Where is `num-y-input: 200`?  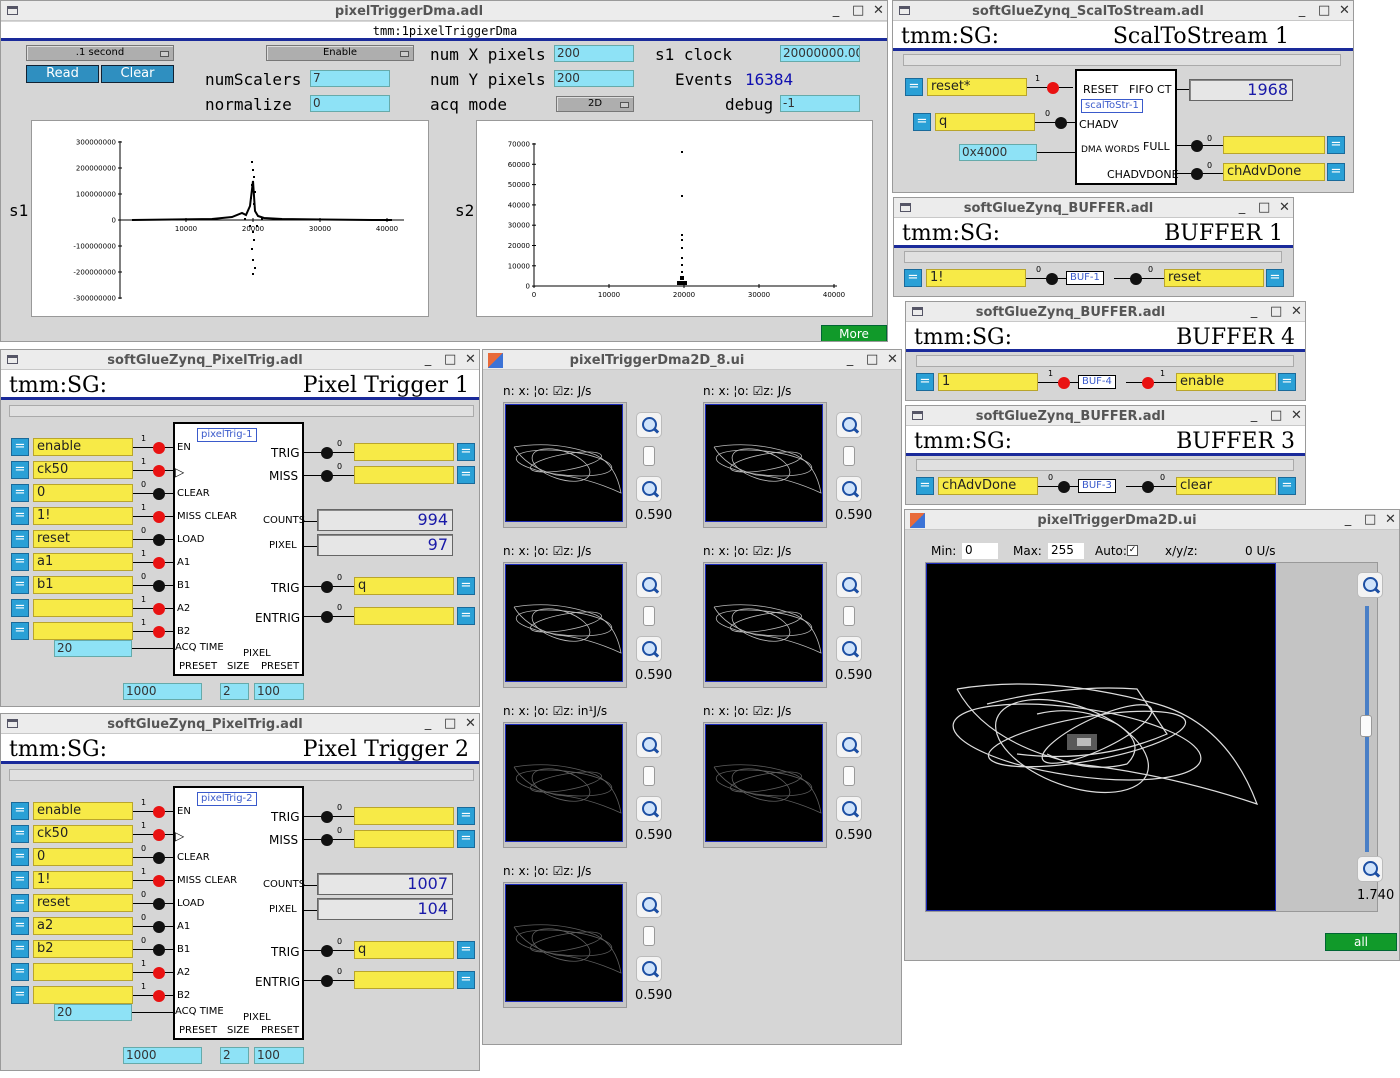 num-y-input: 200 is located at coordinates (594, 78).